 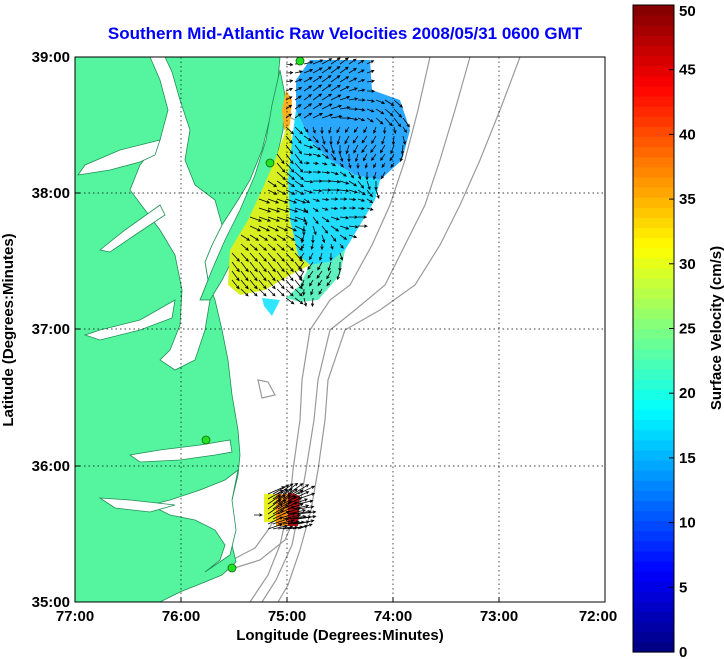 I want to click on velocity-region-north-peak, so click(x=287, y=110).